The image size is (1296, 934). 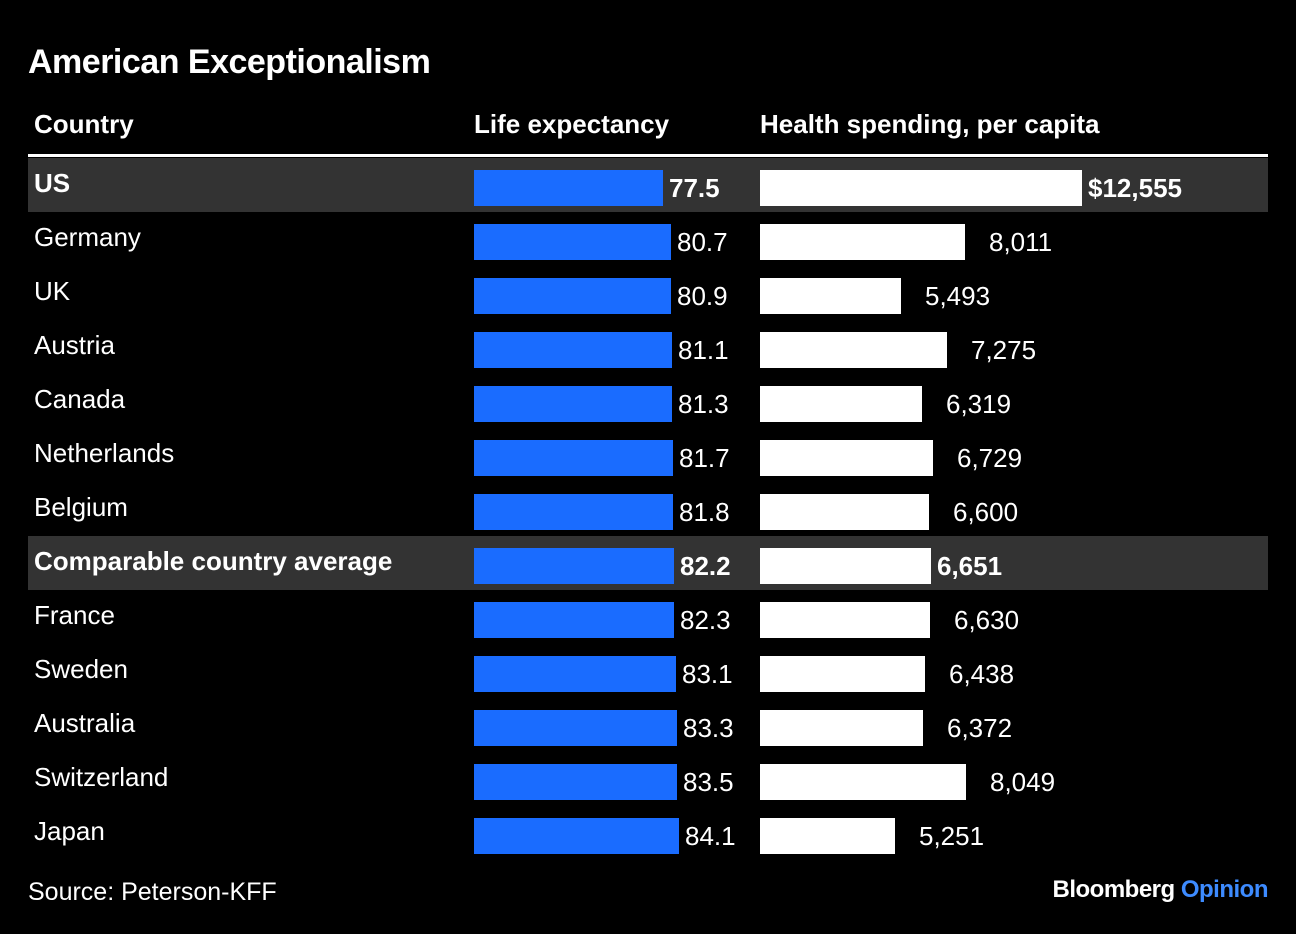 What do you see at coordinates (152, 892) in the screenshot?
I see `source-note: Source: Peterson-KFF` at bounding box center [152, 892].